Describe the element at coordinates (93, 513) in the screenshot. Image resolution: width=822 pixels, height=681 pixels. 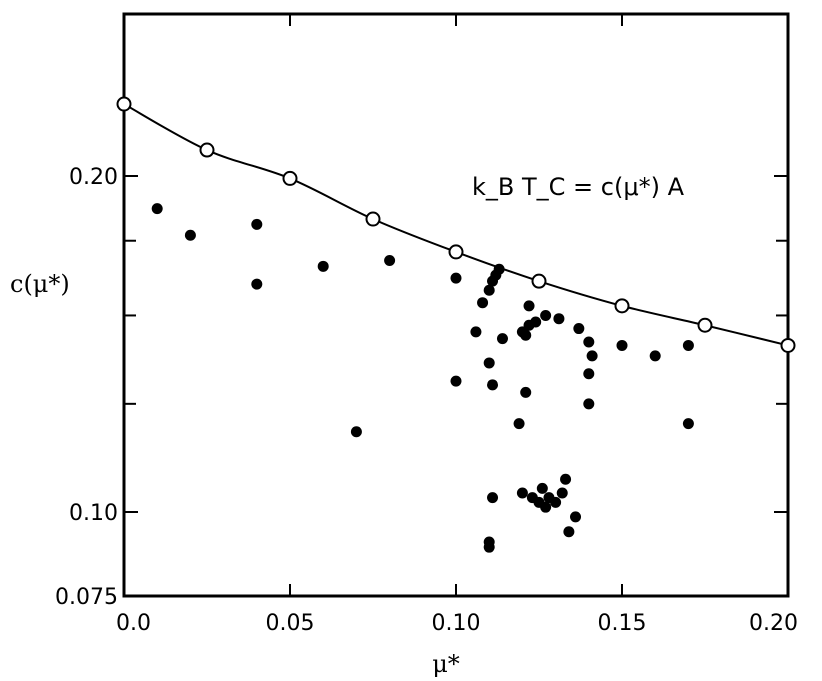
I see `y-tick-label: 0.10` at that location.